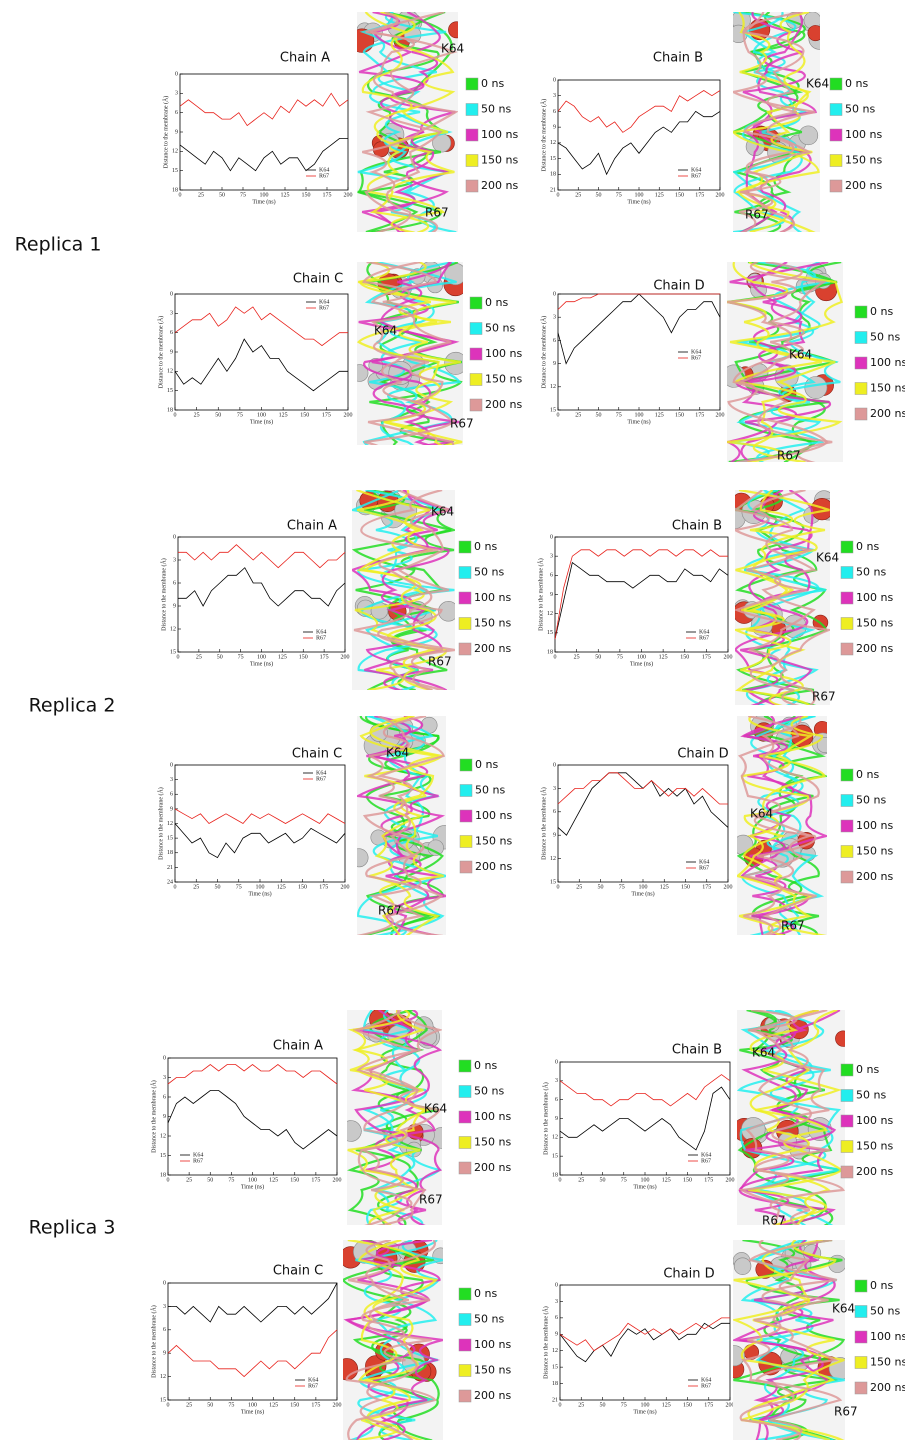  Describe the element at coordinates (315, 1405) in the screenshot. I see `x-tick-label: 175` at that location.